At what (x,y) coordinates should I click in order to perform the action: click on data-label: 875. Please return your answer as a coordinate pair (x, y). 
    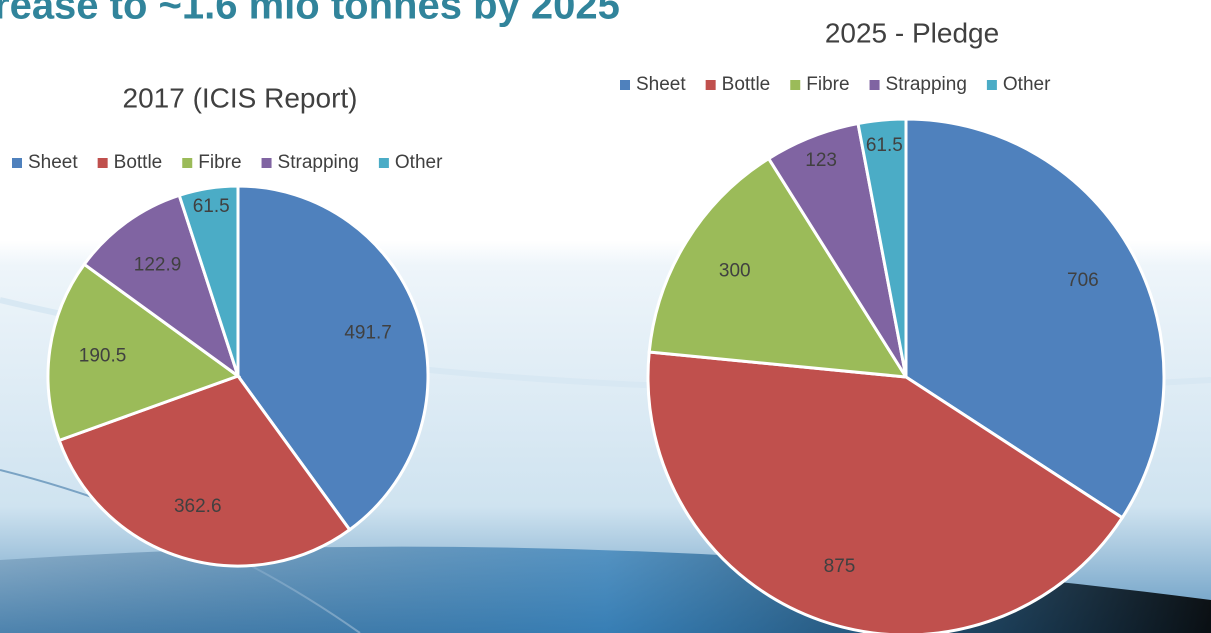
    Looking at the image, I should click on (840, 566).